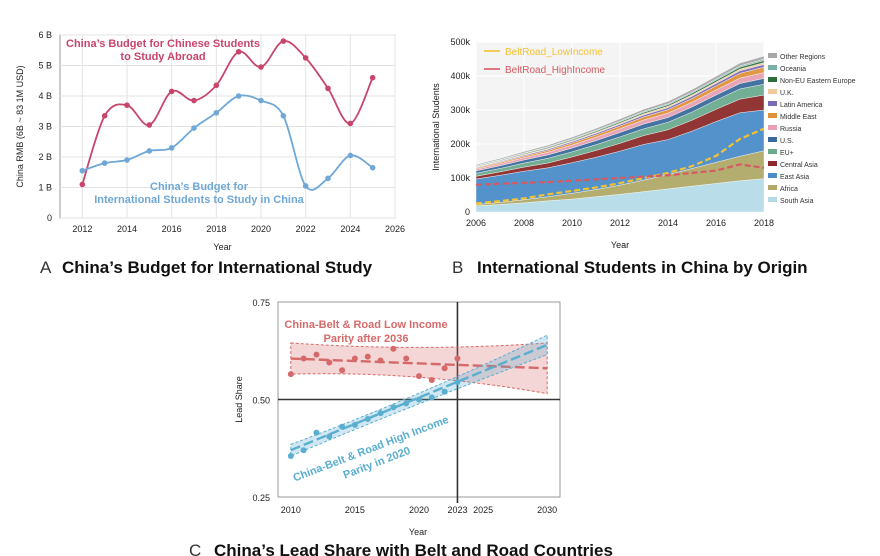 The width and height of the screenshot is (880, 556). I want to click on panel-a-ytick-label: 2 B, so click(45, 157).